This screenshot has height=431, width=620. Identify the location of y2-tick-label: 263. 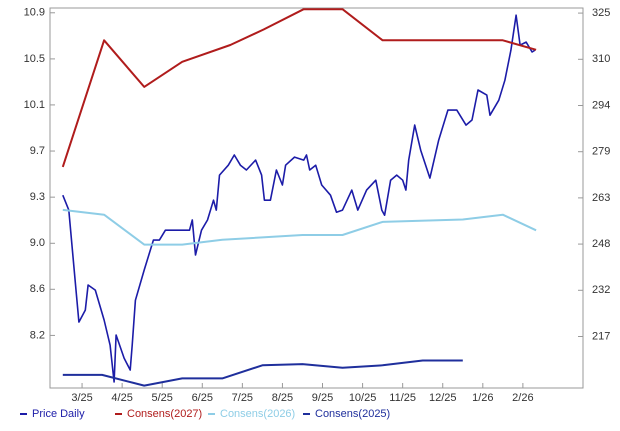
(601, 198).